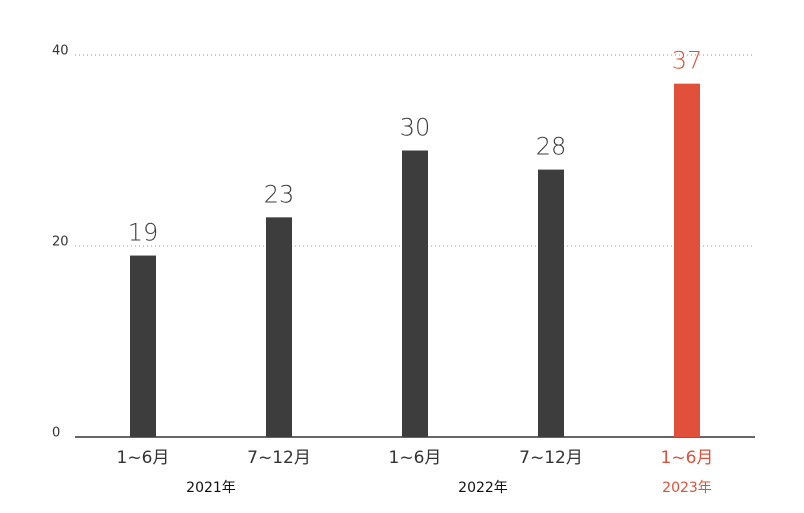 This screenshot has width=804, height=513. What do you see at coordinates (687, 61) in the screenshot?
I see `value-label: 37` at bounding box center [687, 61].